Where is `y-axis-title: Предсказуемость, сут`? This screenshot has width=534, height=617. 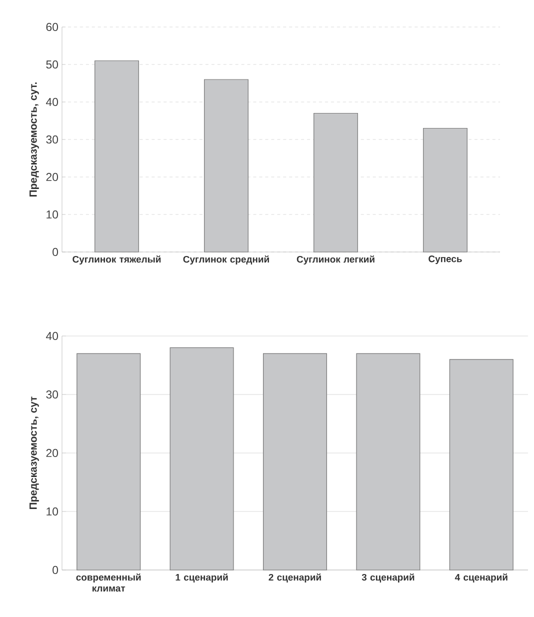 y-axis-title: Предсказуемость, сут is located at coordinates (34, 453).